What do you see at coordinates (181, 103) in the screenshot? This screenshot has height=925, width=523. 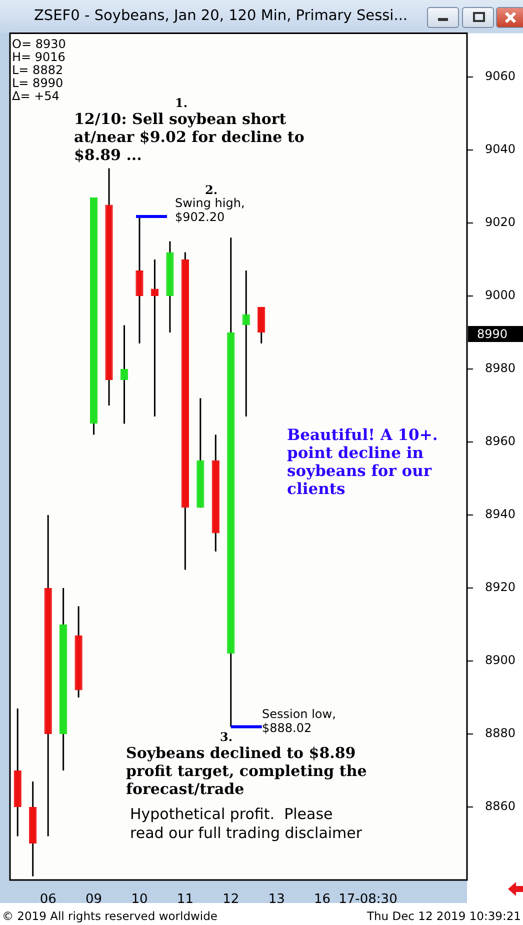 I see `annotation: 1.` at bounding box center [181, 103].